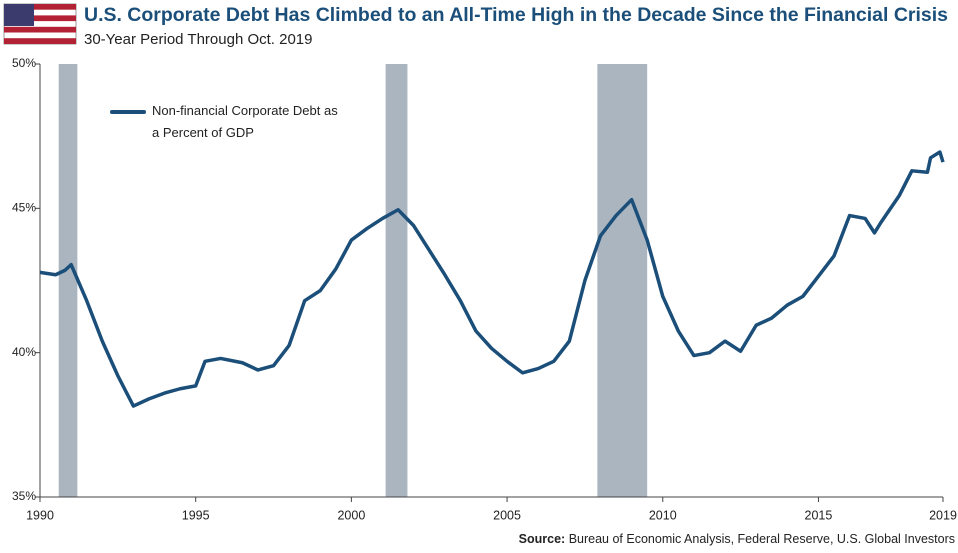 This screenshot has height=553, width=958. Describe the element at coordinates (943, 515) in the screenshot. I see `x-tick-label: 2019` at that location.